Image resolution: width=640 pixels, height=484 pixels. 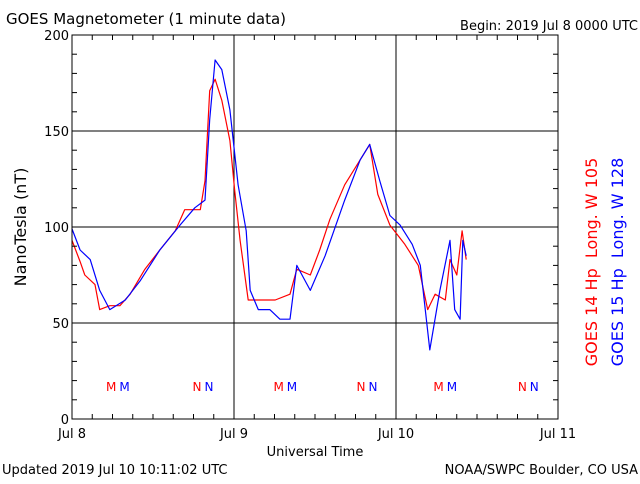 What do you see at coordinates (233, 434) in the screenshot?
I see `x-tick-label: Jul 9` at bounding box center [233, 434].